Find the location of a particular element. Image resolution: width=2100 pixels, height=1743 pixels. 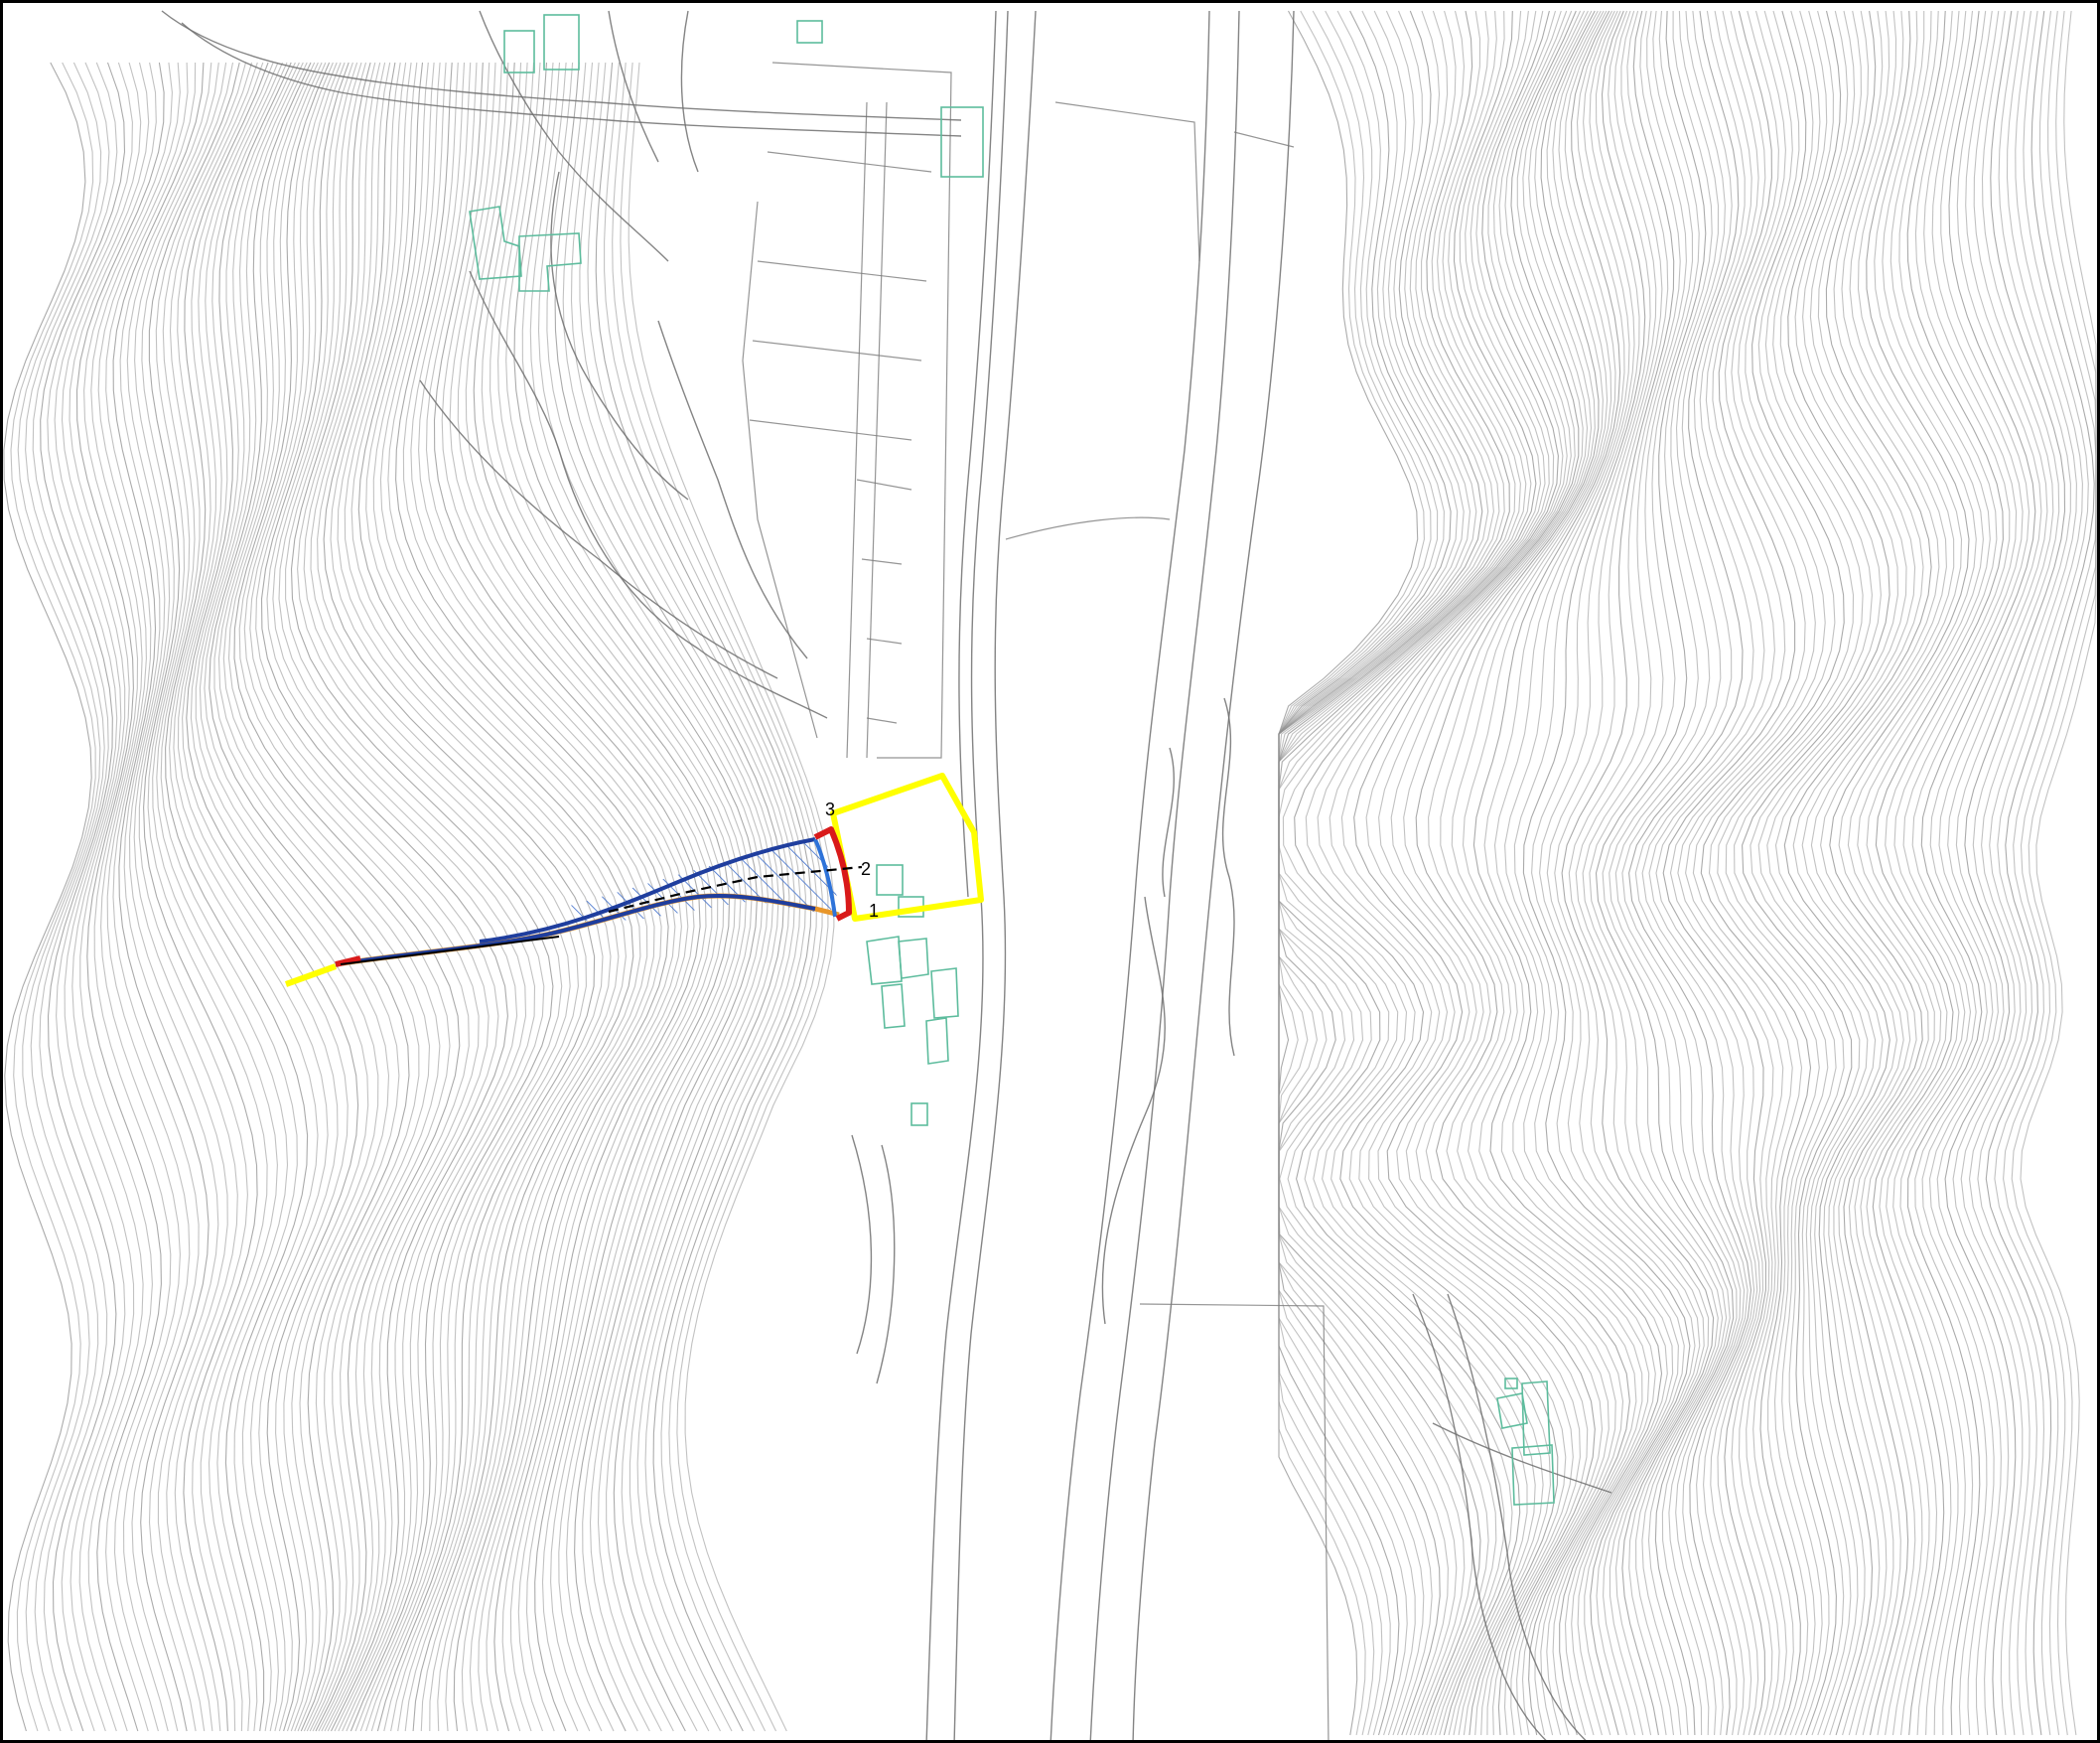

slide-deposit-hatch is located at coordinates (698, 881).